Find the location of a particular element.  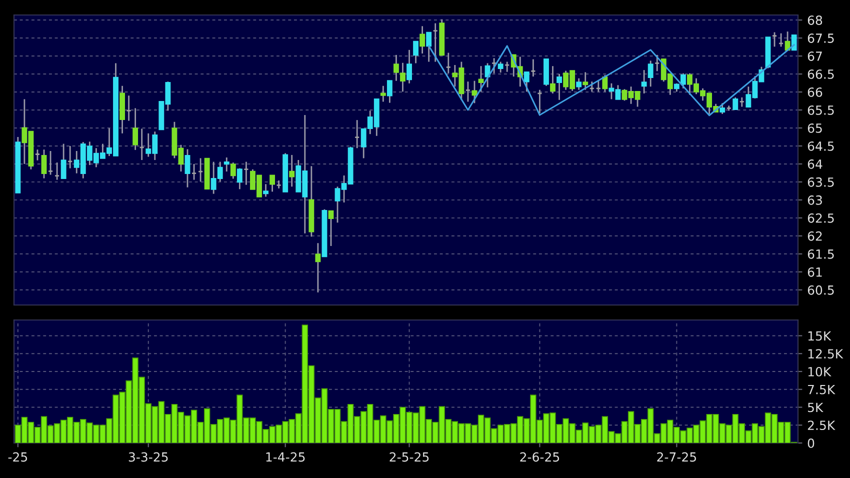

y-tick-label: 64.5 is located at coordinates (821, 146).